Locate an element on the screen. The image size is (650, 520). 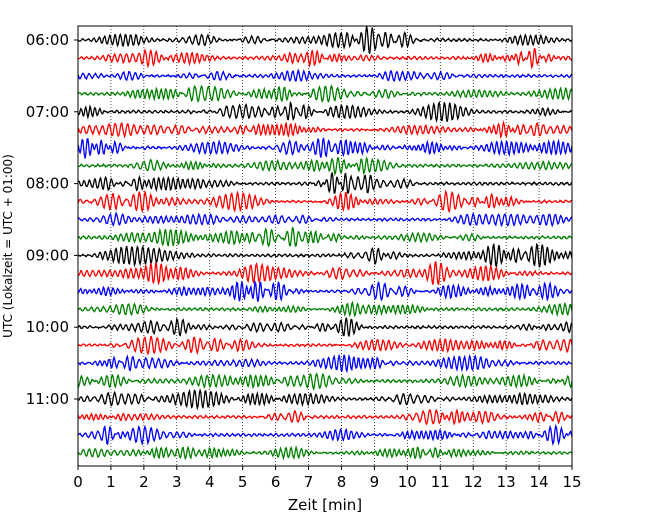
x-tick-label: 5 is located at coordinates (243, 482).